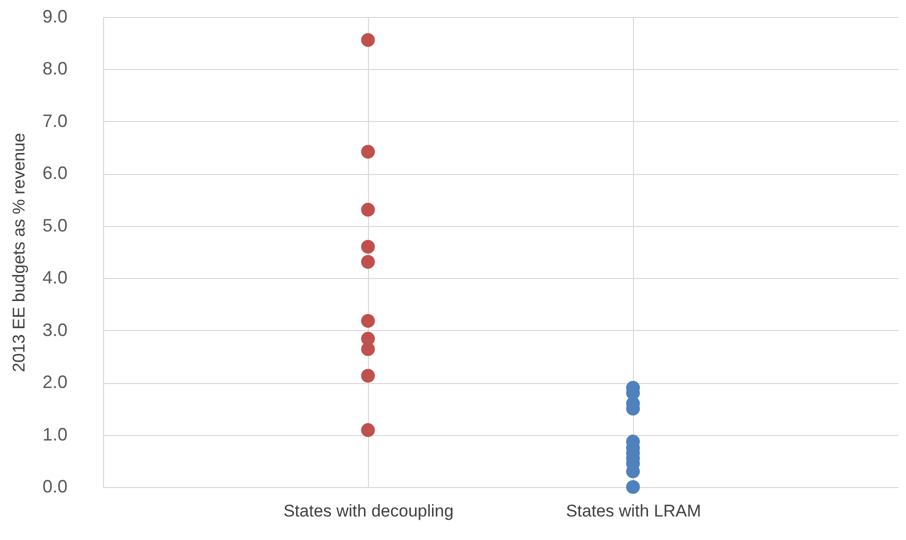 The width and height of the screenshot is (906, 540). Describe the element at coordinates (55, 278) in the screenshot. I see `y-tick-label: 4.0` at that location.